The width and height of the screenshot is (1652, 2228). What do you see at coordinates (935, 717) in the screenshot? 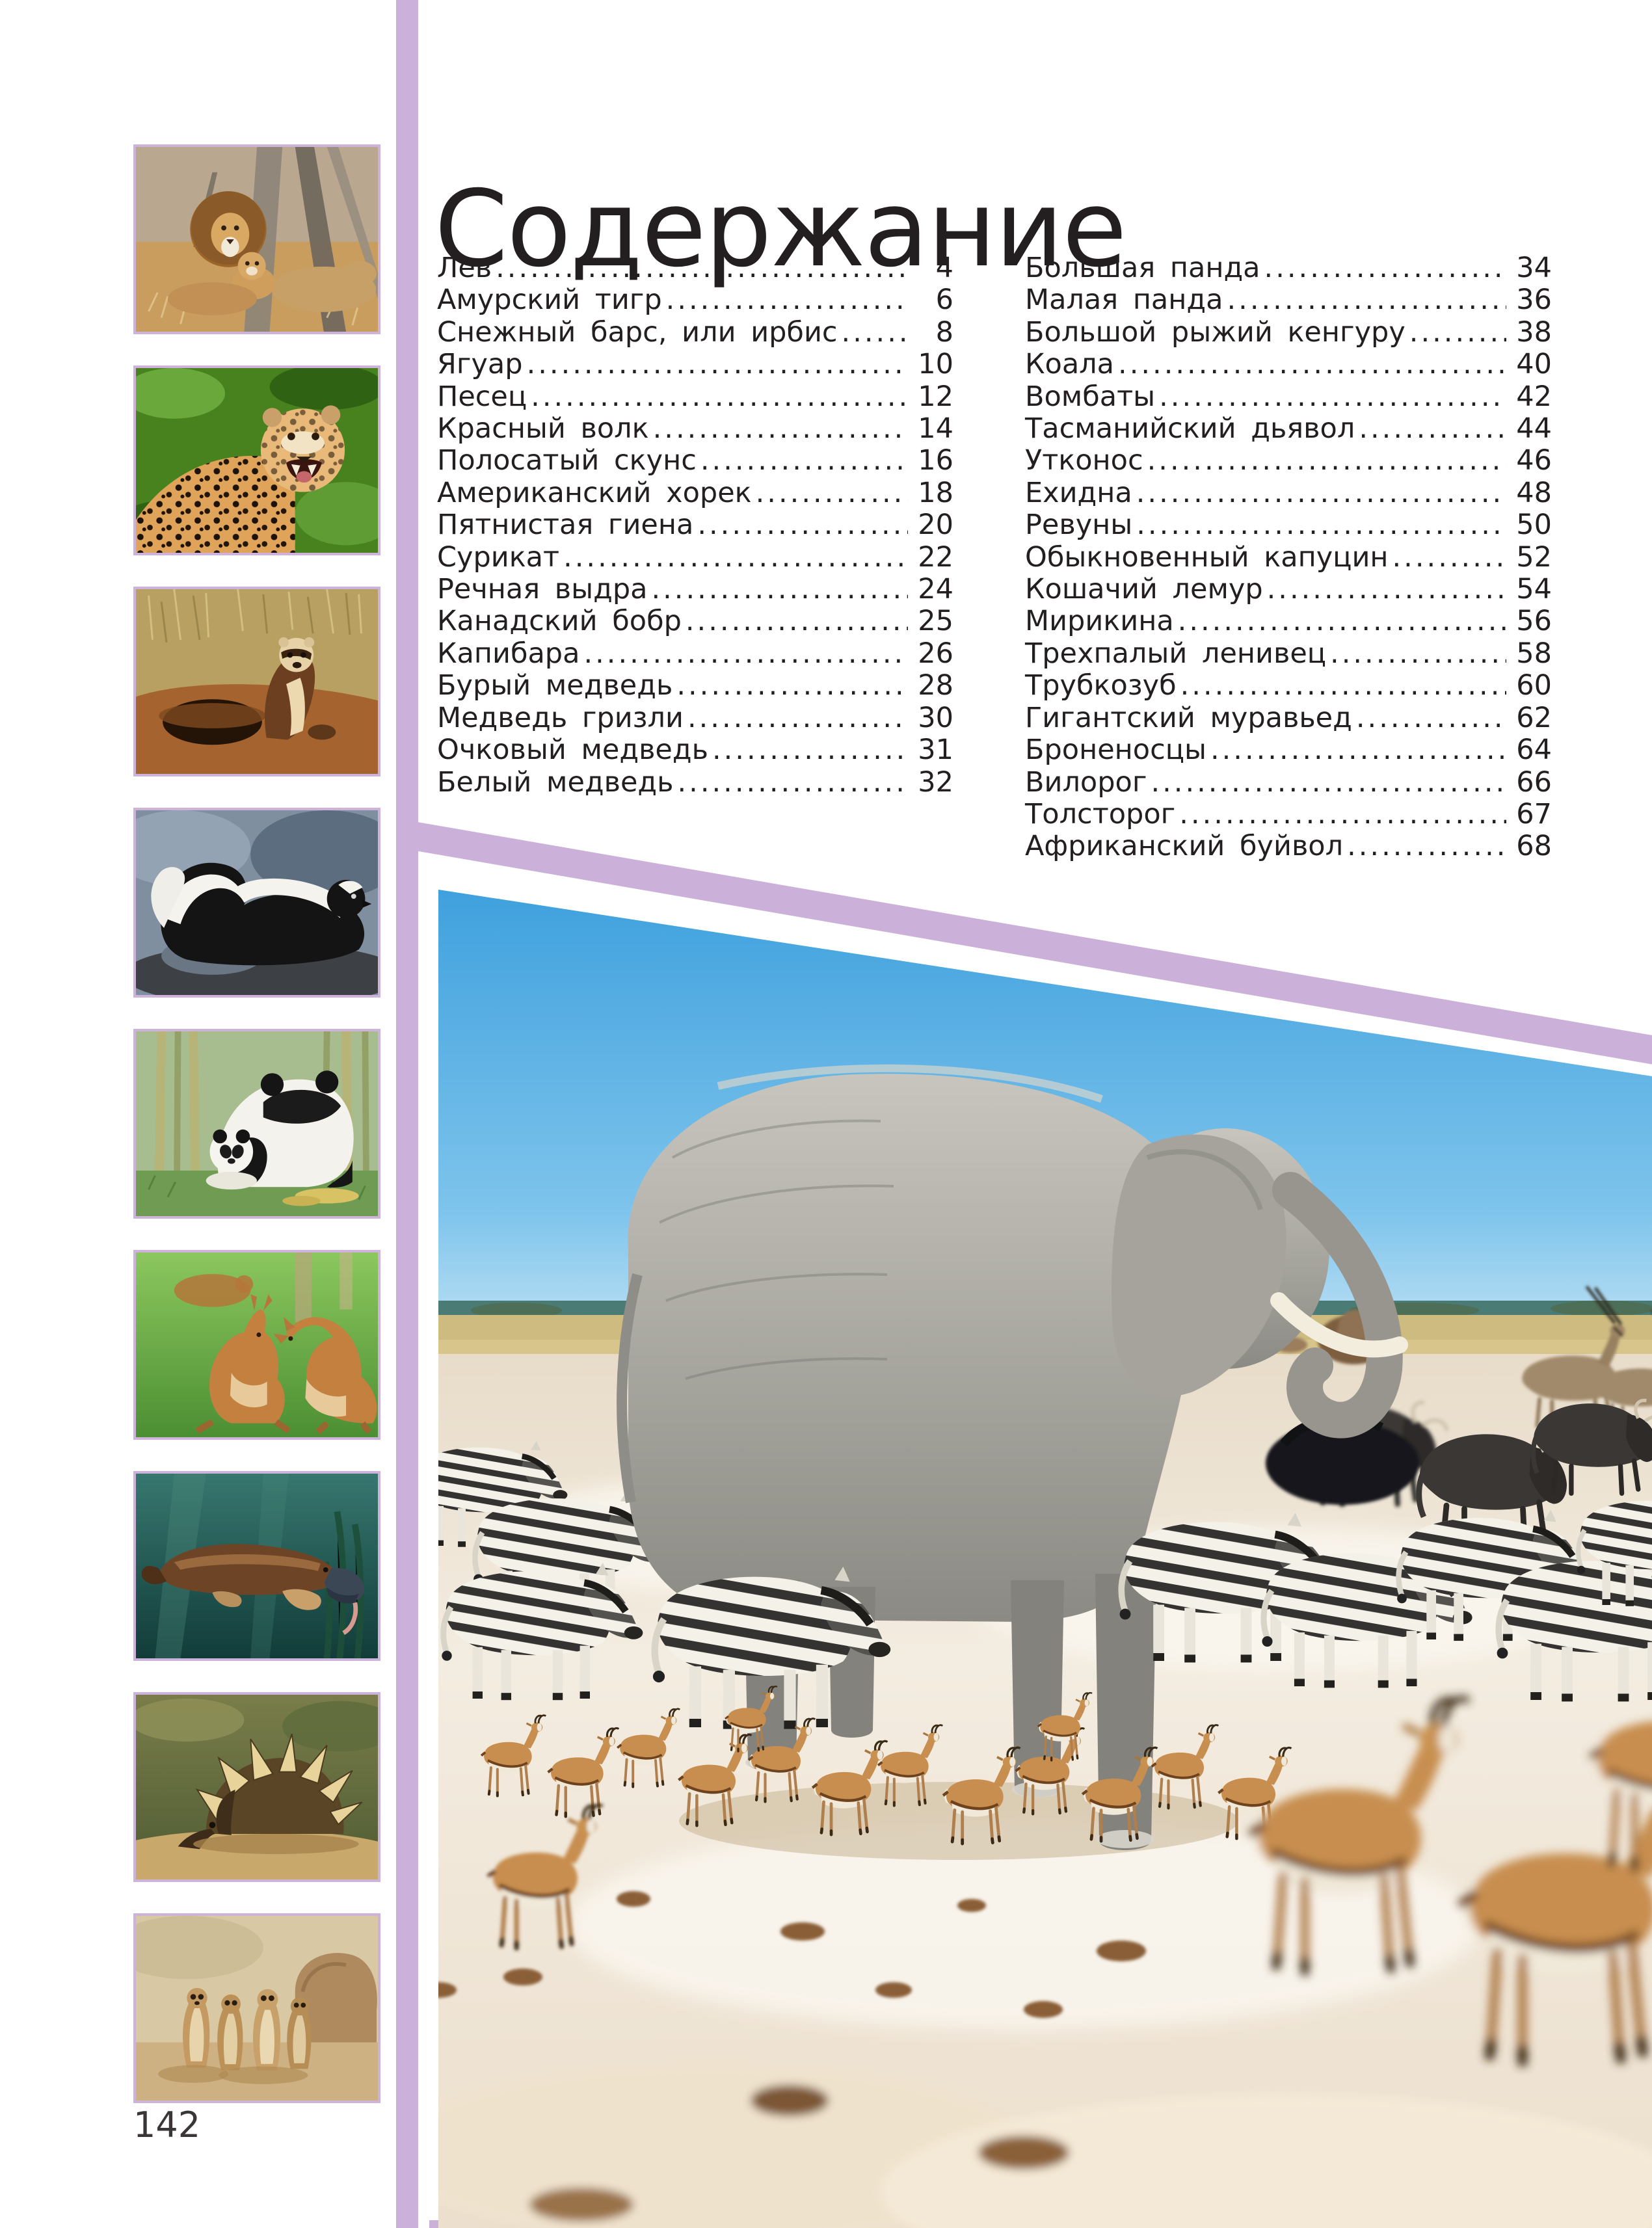
I see `toc-entry-page-number: 30` at bounding box center [935, 717].